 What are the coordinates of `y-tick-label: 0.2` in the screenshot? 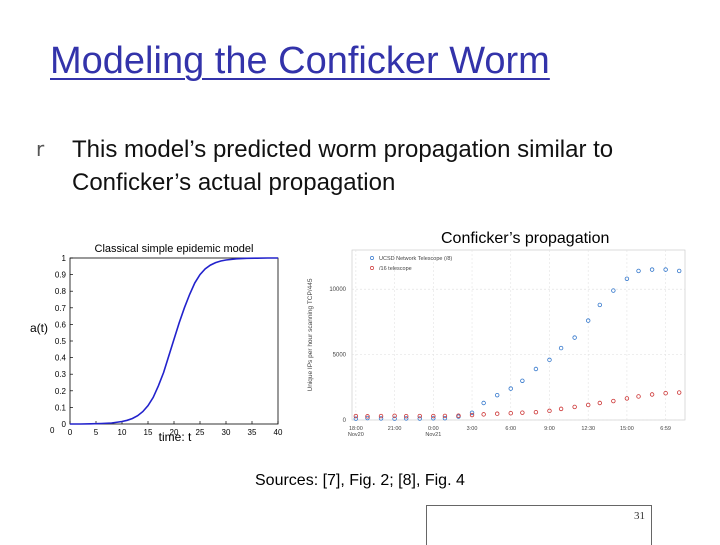 It's located at (61, 391).